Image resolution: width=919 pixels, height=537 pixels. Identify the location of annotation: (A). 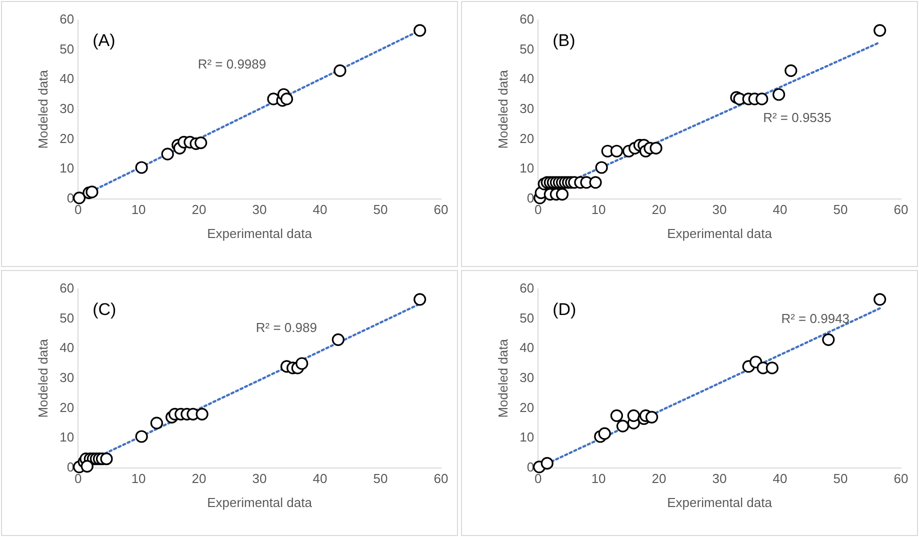
(104, 40).